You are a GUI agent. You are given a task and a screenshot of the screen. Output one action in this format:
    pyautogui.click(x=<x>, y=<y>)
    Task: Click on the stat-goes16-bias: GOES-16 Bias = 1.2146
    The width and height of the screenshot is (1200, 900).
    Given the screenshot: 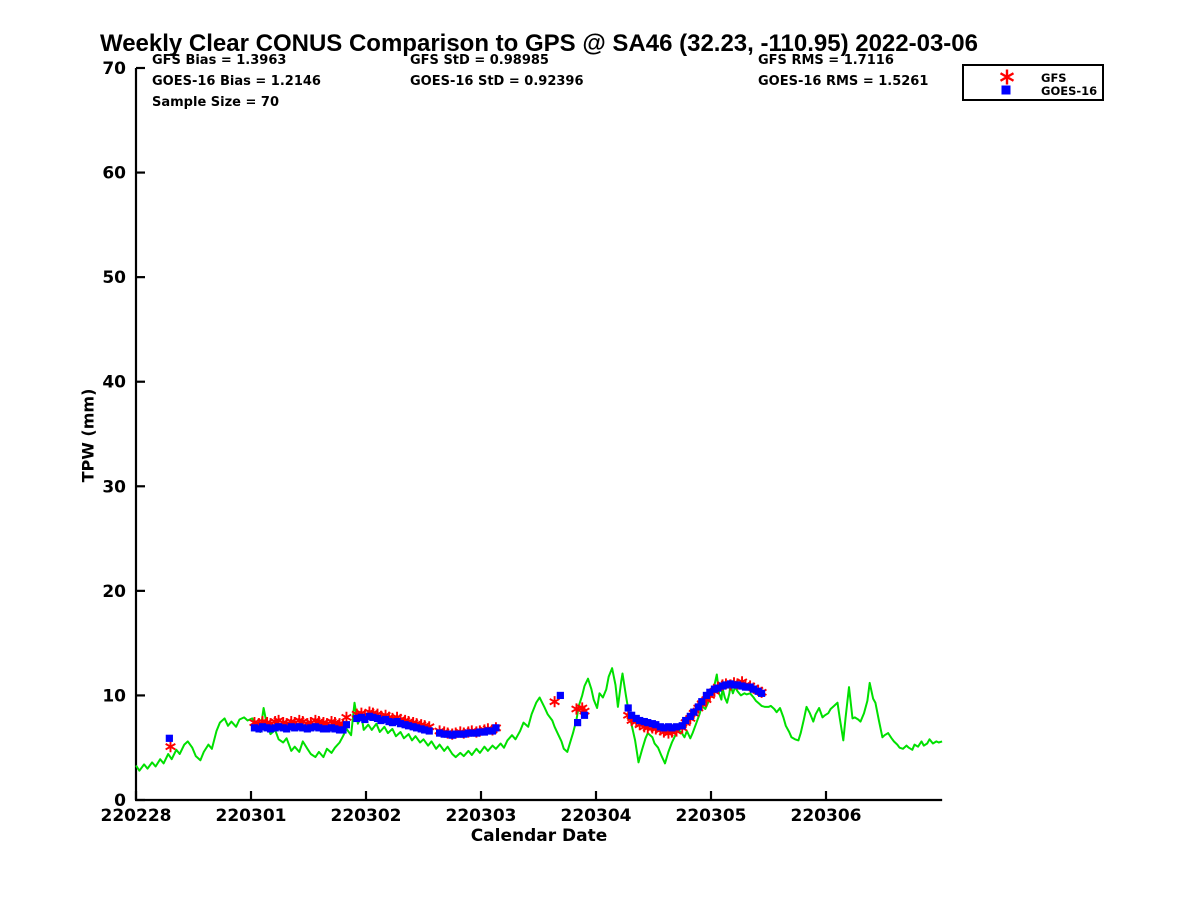 What is the action you would take?
    pyautogui.click(x=236, y=81)
    